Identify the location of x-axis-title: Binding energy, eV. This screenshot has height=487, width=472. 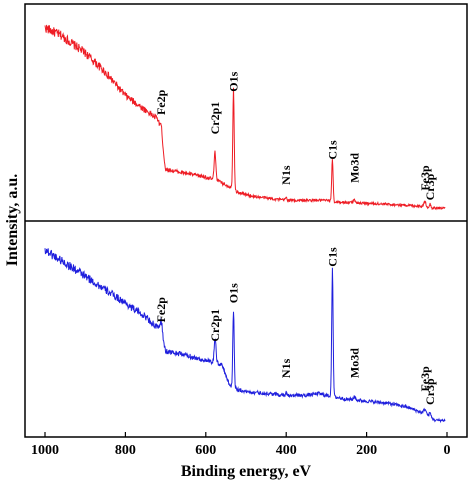
(246, 471).